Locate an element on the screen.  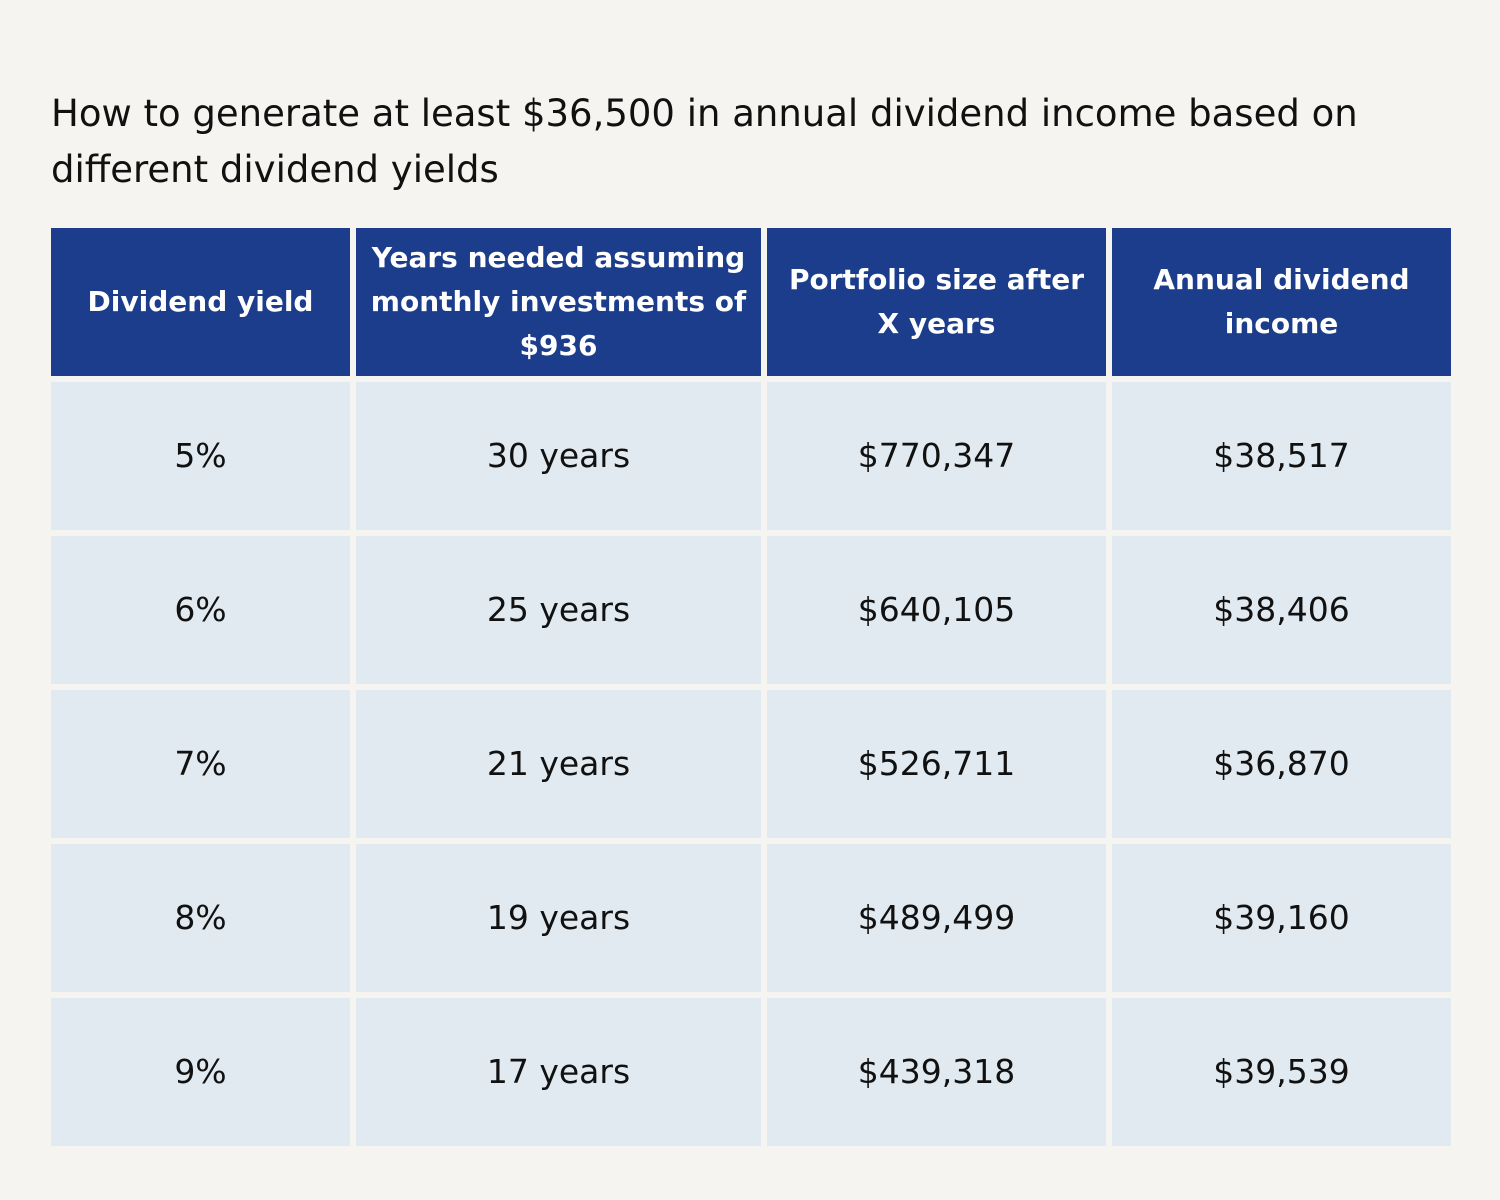
table-cell: 21 years is located at coordinates (558, 764).